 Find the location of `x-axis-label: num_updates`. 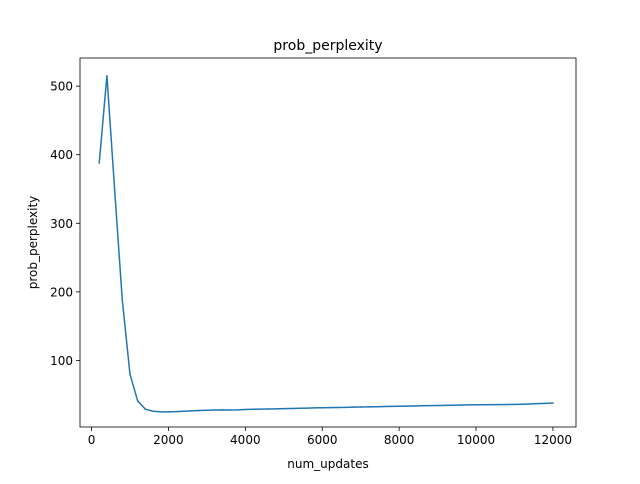

x-axis-label: num_updates is located at coordinates (327, 464).